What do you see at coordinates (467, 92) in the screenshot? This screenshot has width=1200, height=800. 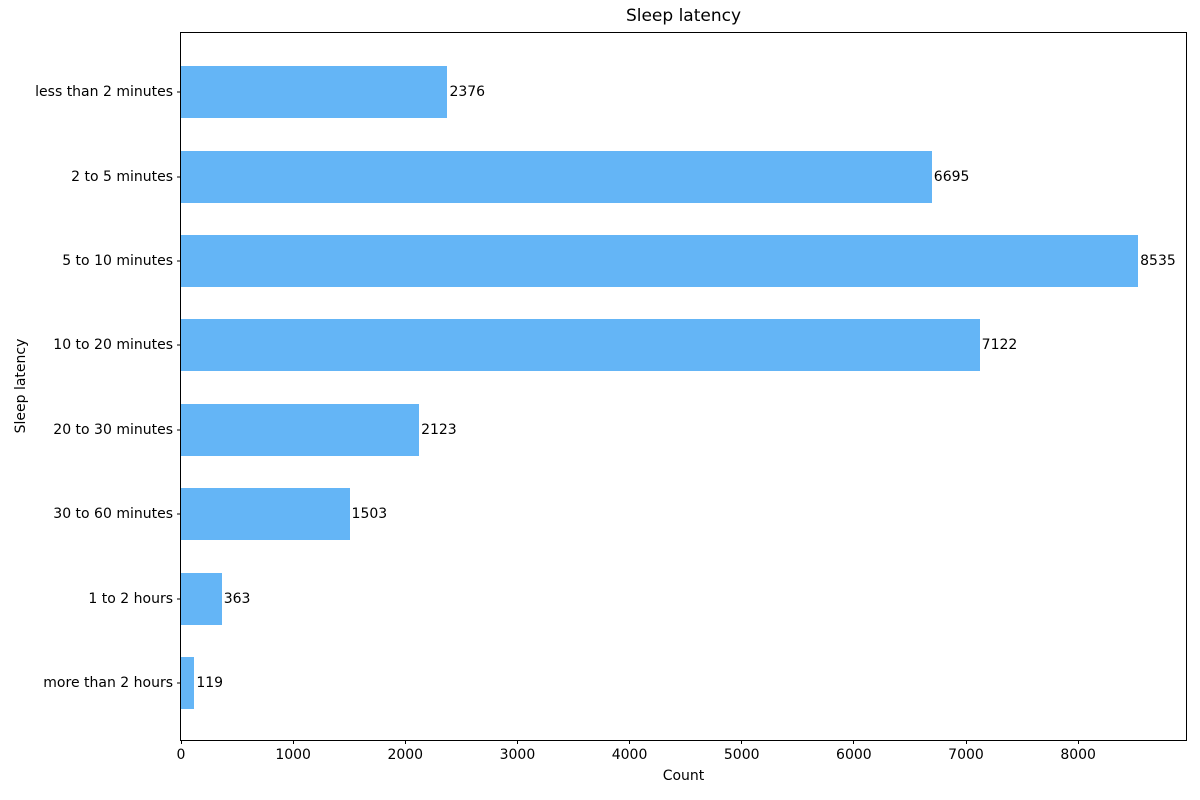 I see `bar-value-label: 2376` at bounding box center [467, 92].